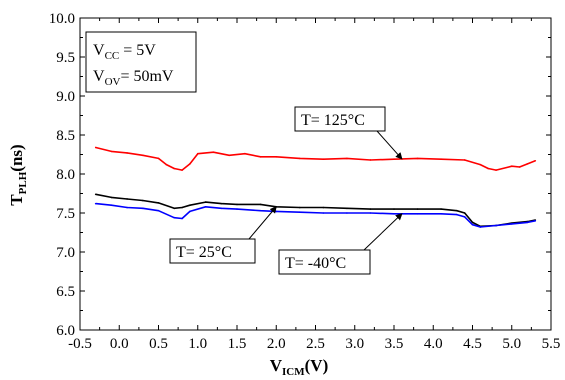 The width and height of the screenshot is (565, 380). Describe the element at coordinates (124, 52) in the screenshot. I see `condition-vcc: VCC = 5V` at that location.